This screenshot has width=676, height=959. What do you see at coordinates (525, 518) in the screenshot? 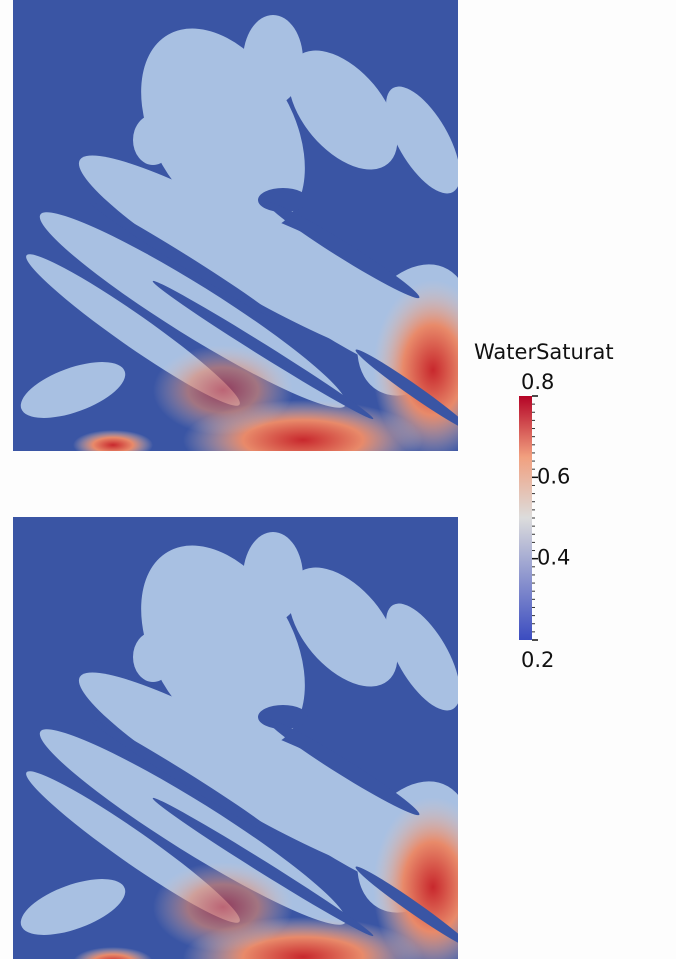
I see `colorbar` at bounding box center [525, 518].